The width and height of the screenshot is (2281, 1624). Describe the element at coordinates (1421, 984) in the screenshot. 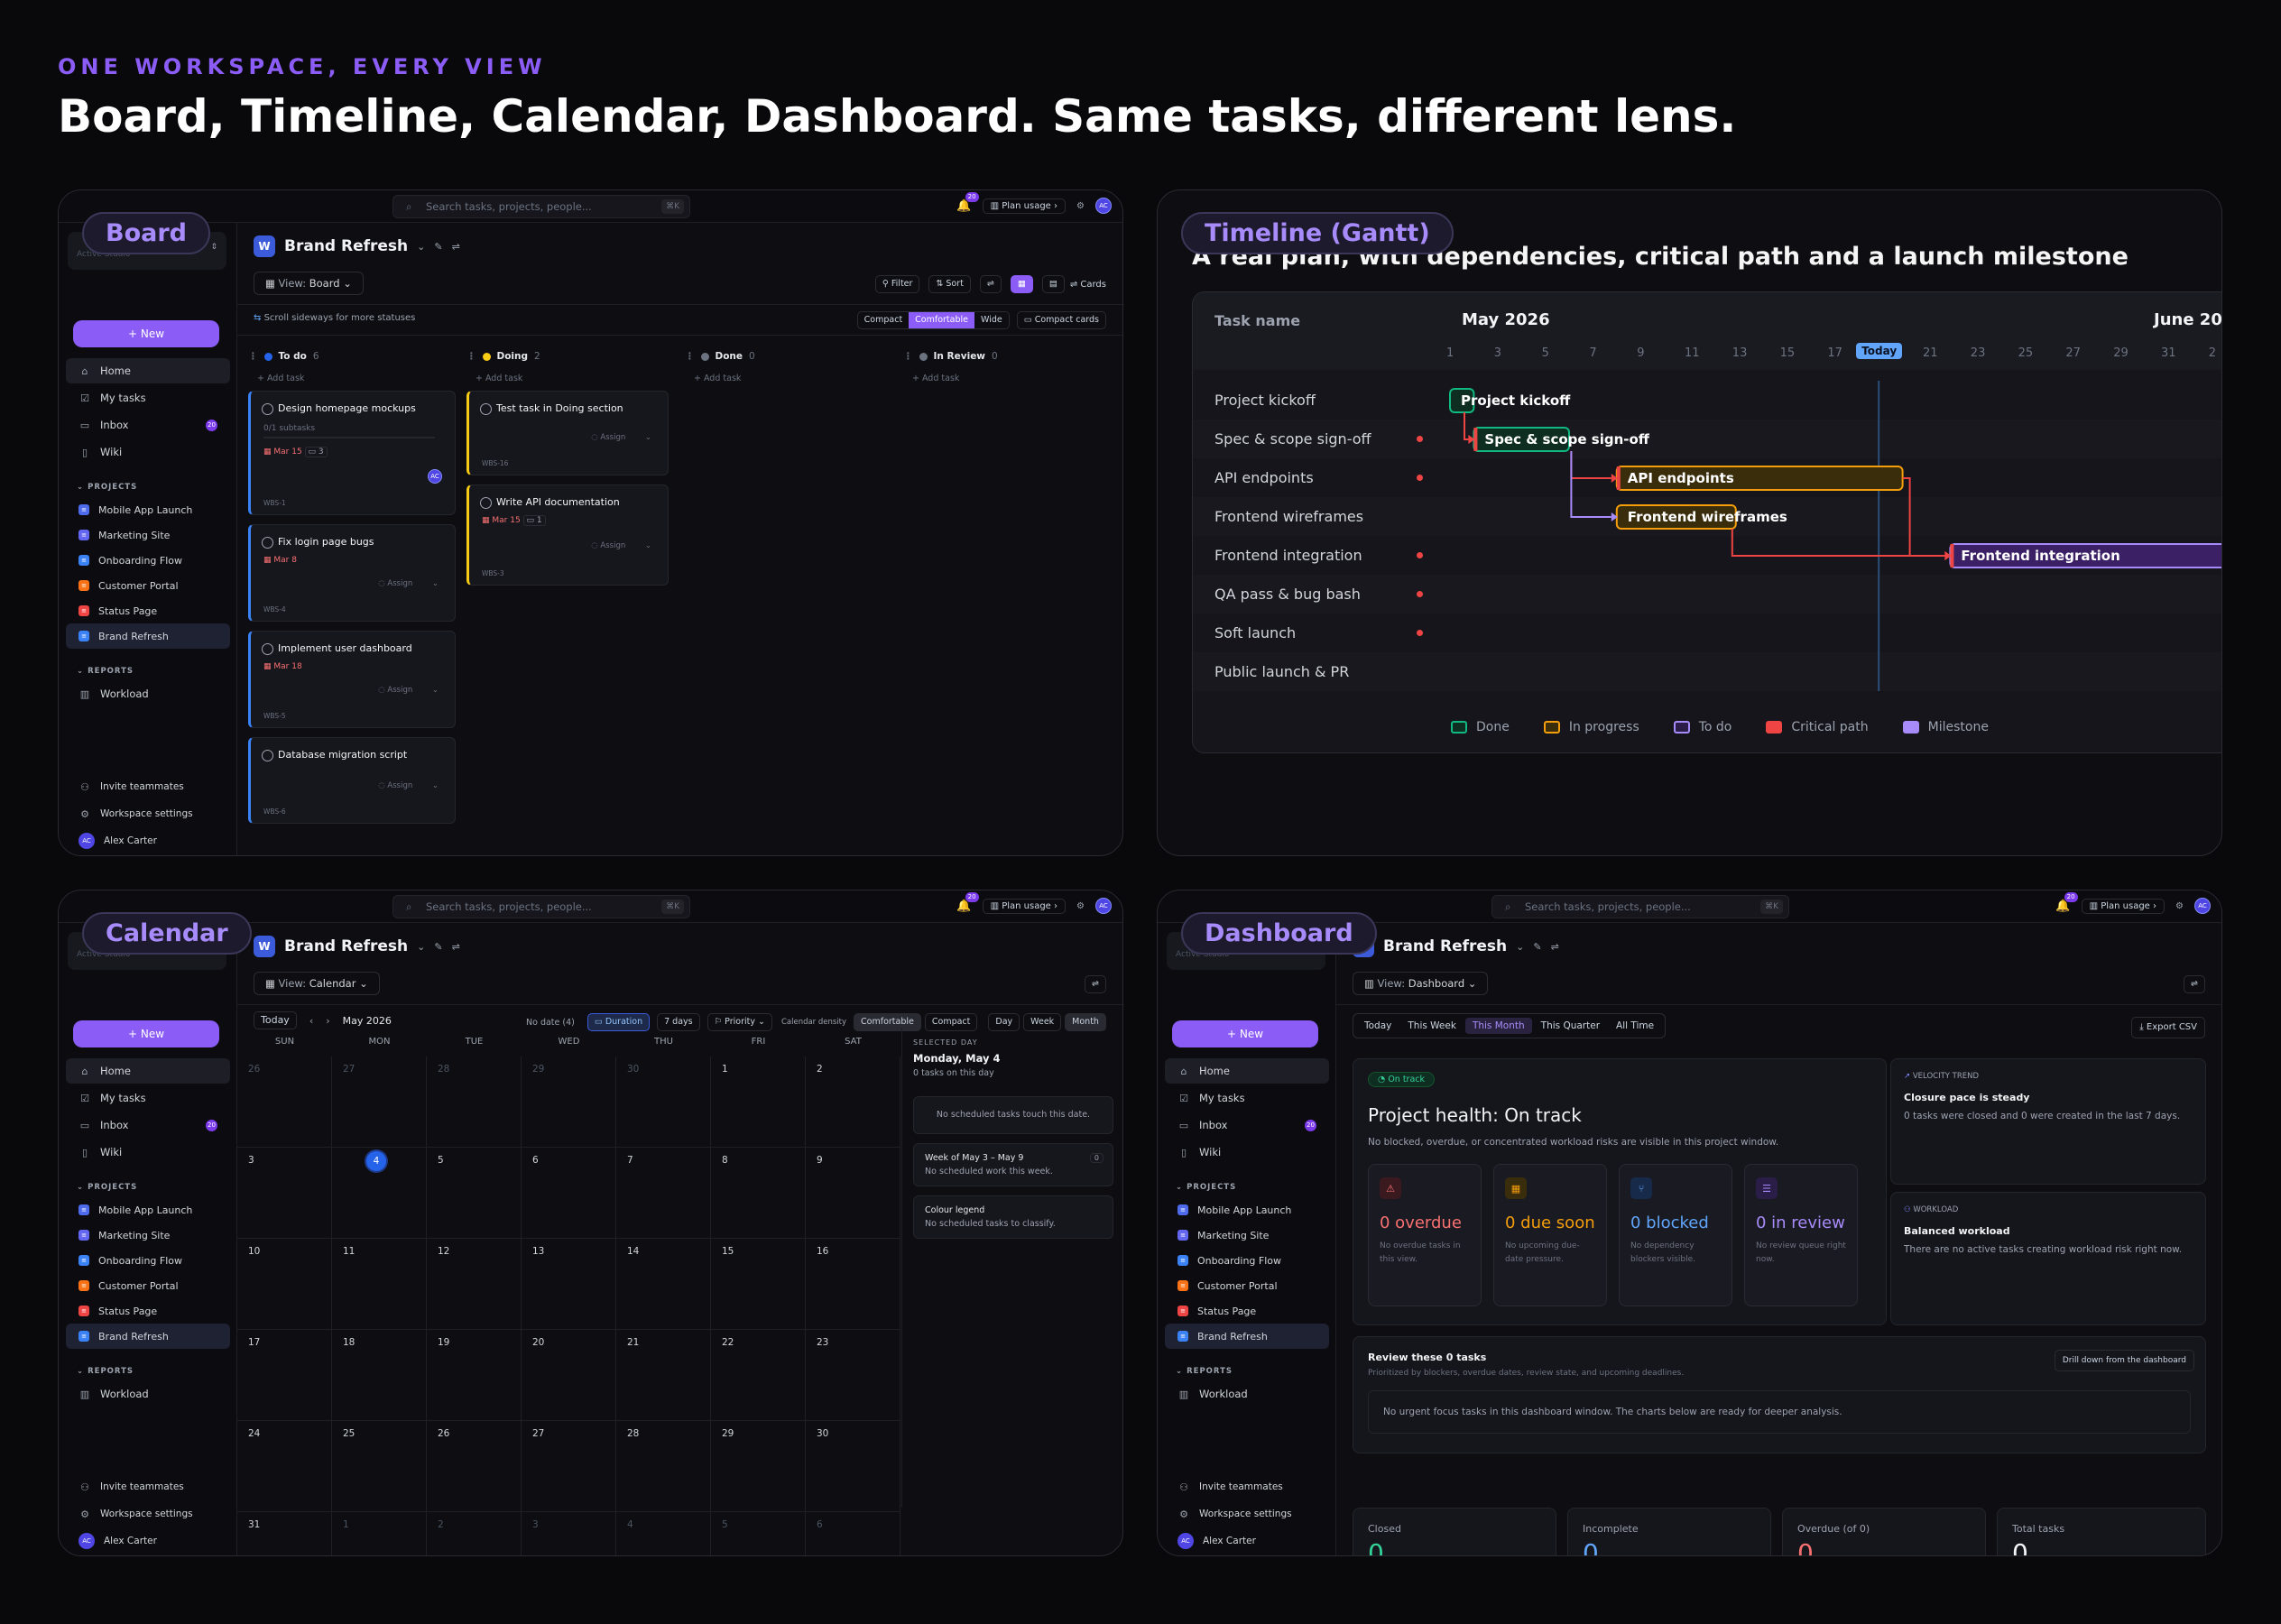

I see `view-switcher: ▥ View: Dashboard ⌄` at that location.